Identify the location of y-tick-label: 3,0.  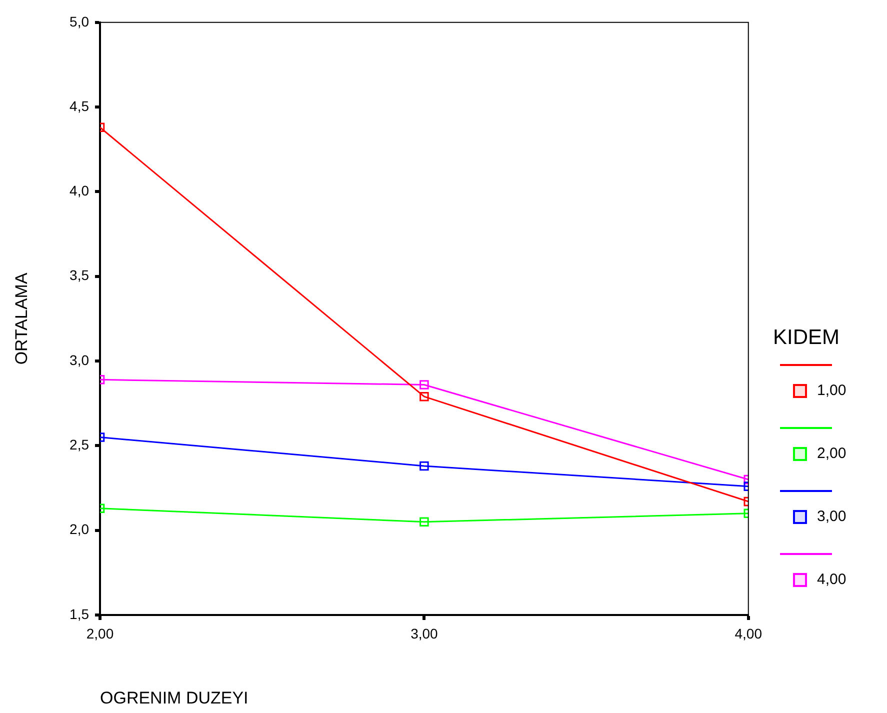
(80, 360).